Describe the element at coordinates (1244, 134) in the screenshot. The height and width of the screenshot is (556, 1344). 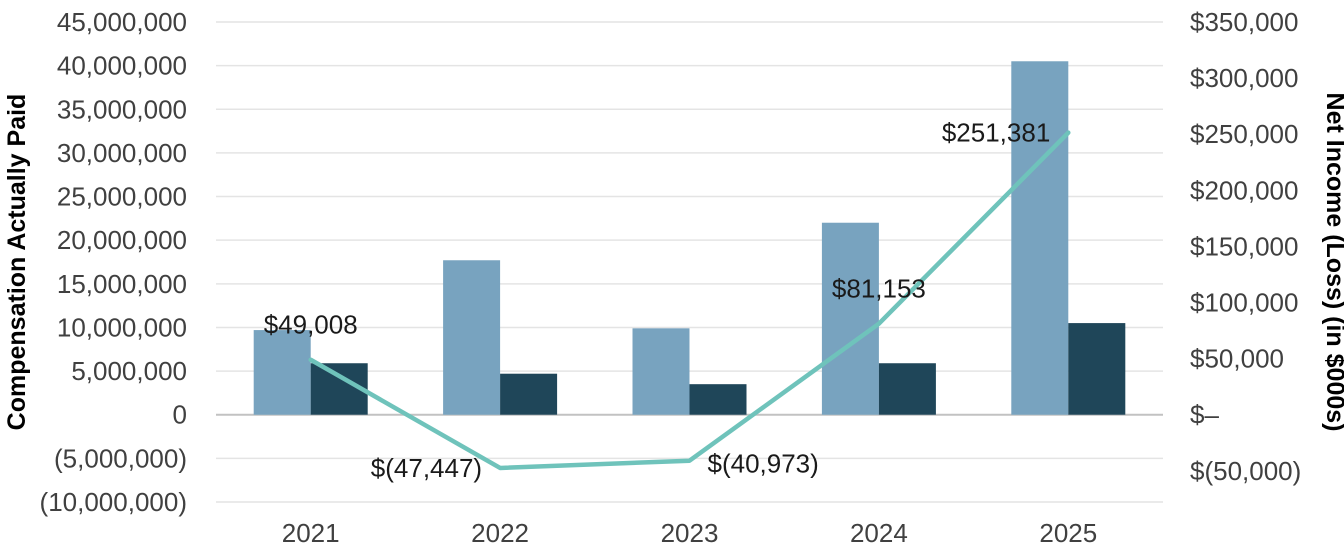
I see `right-axis-tick-label: $250,000` at that location.